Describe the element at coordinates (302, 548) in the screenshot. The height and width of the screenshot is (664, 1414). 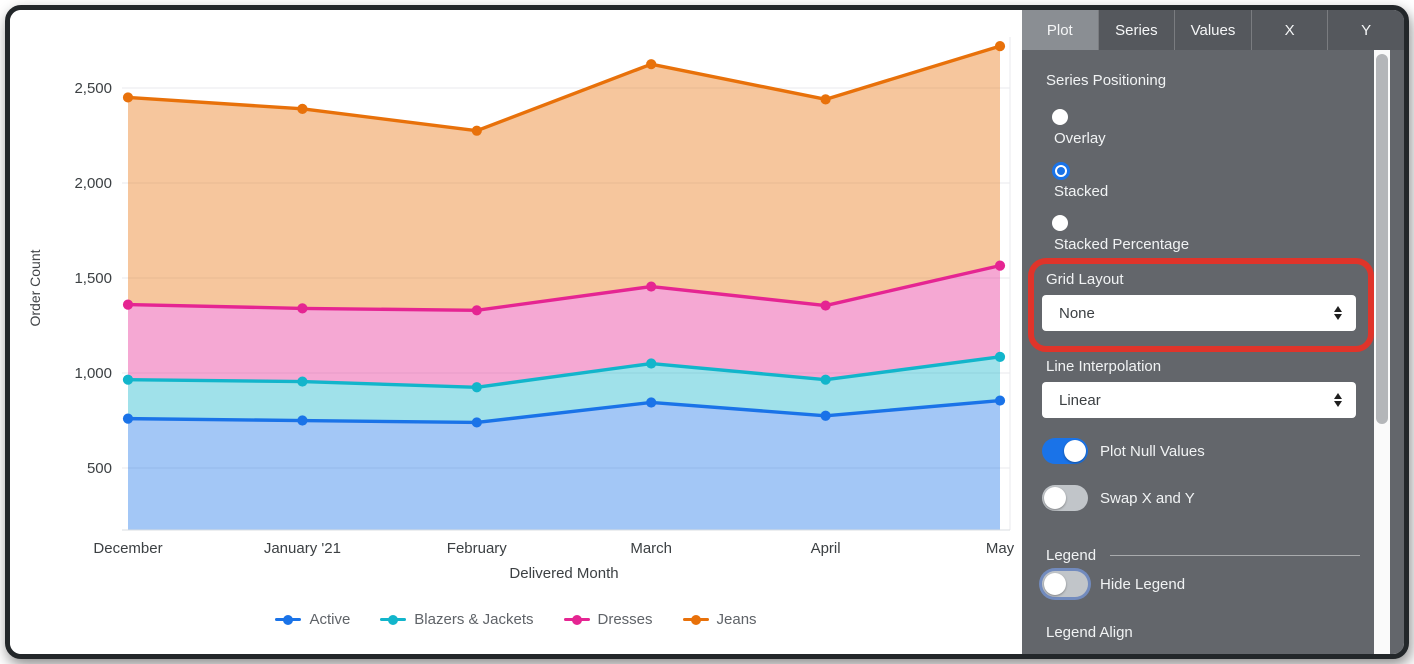
I see `x-tick-label: January '21` at that location.